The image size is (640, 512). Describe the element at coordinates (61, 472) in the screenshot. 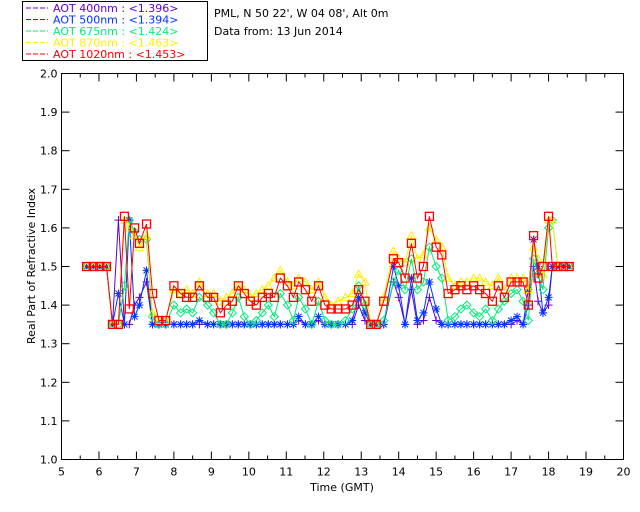

I see `x-tick-label: 5` at that location.